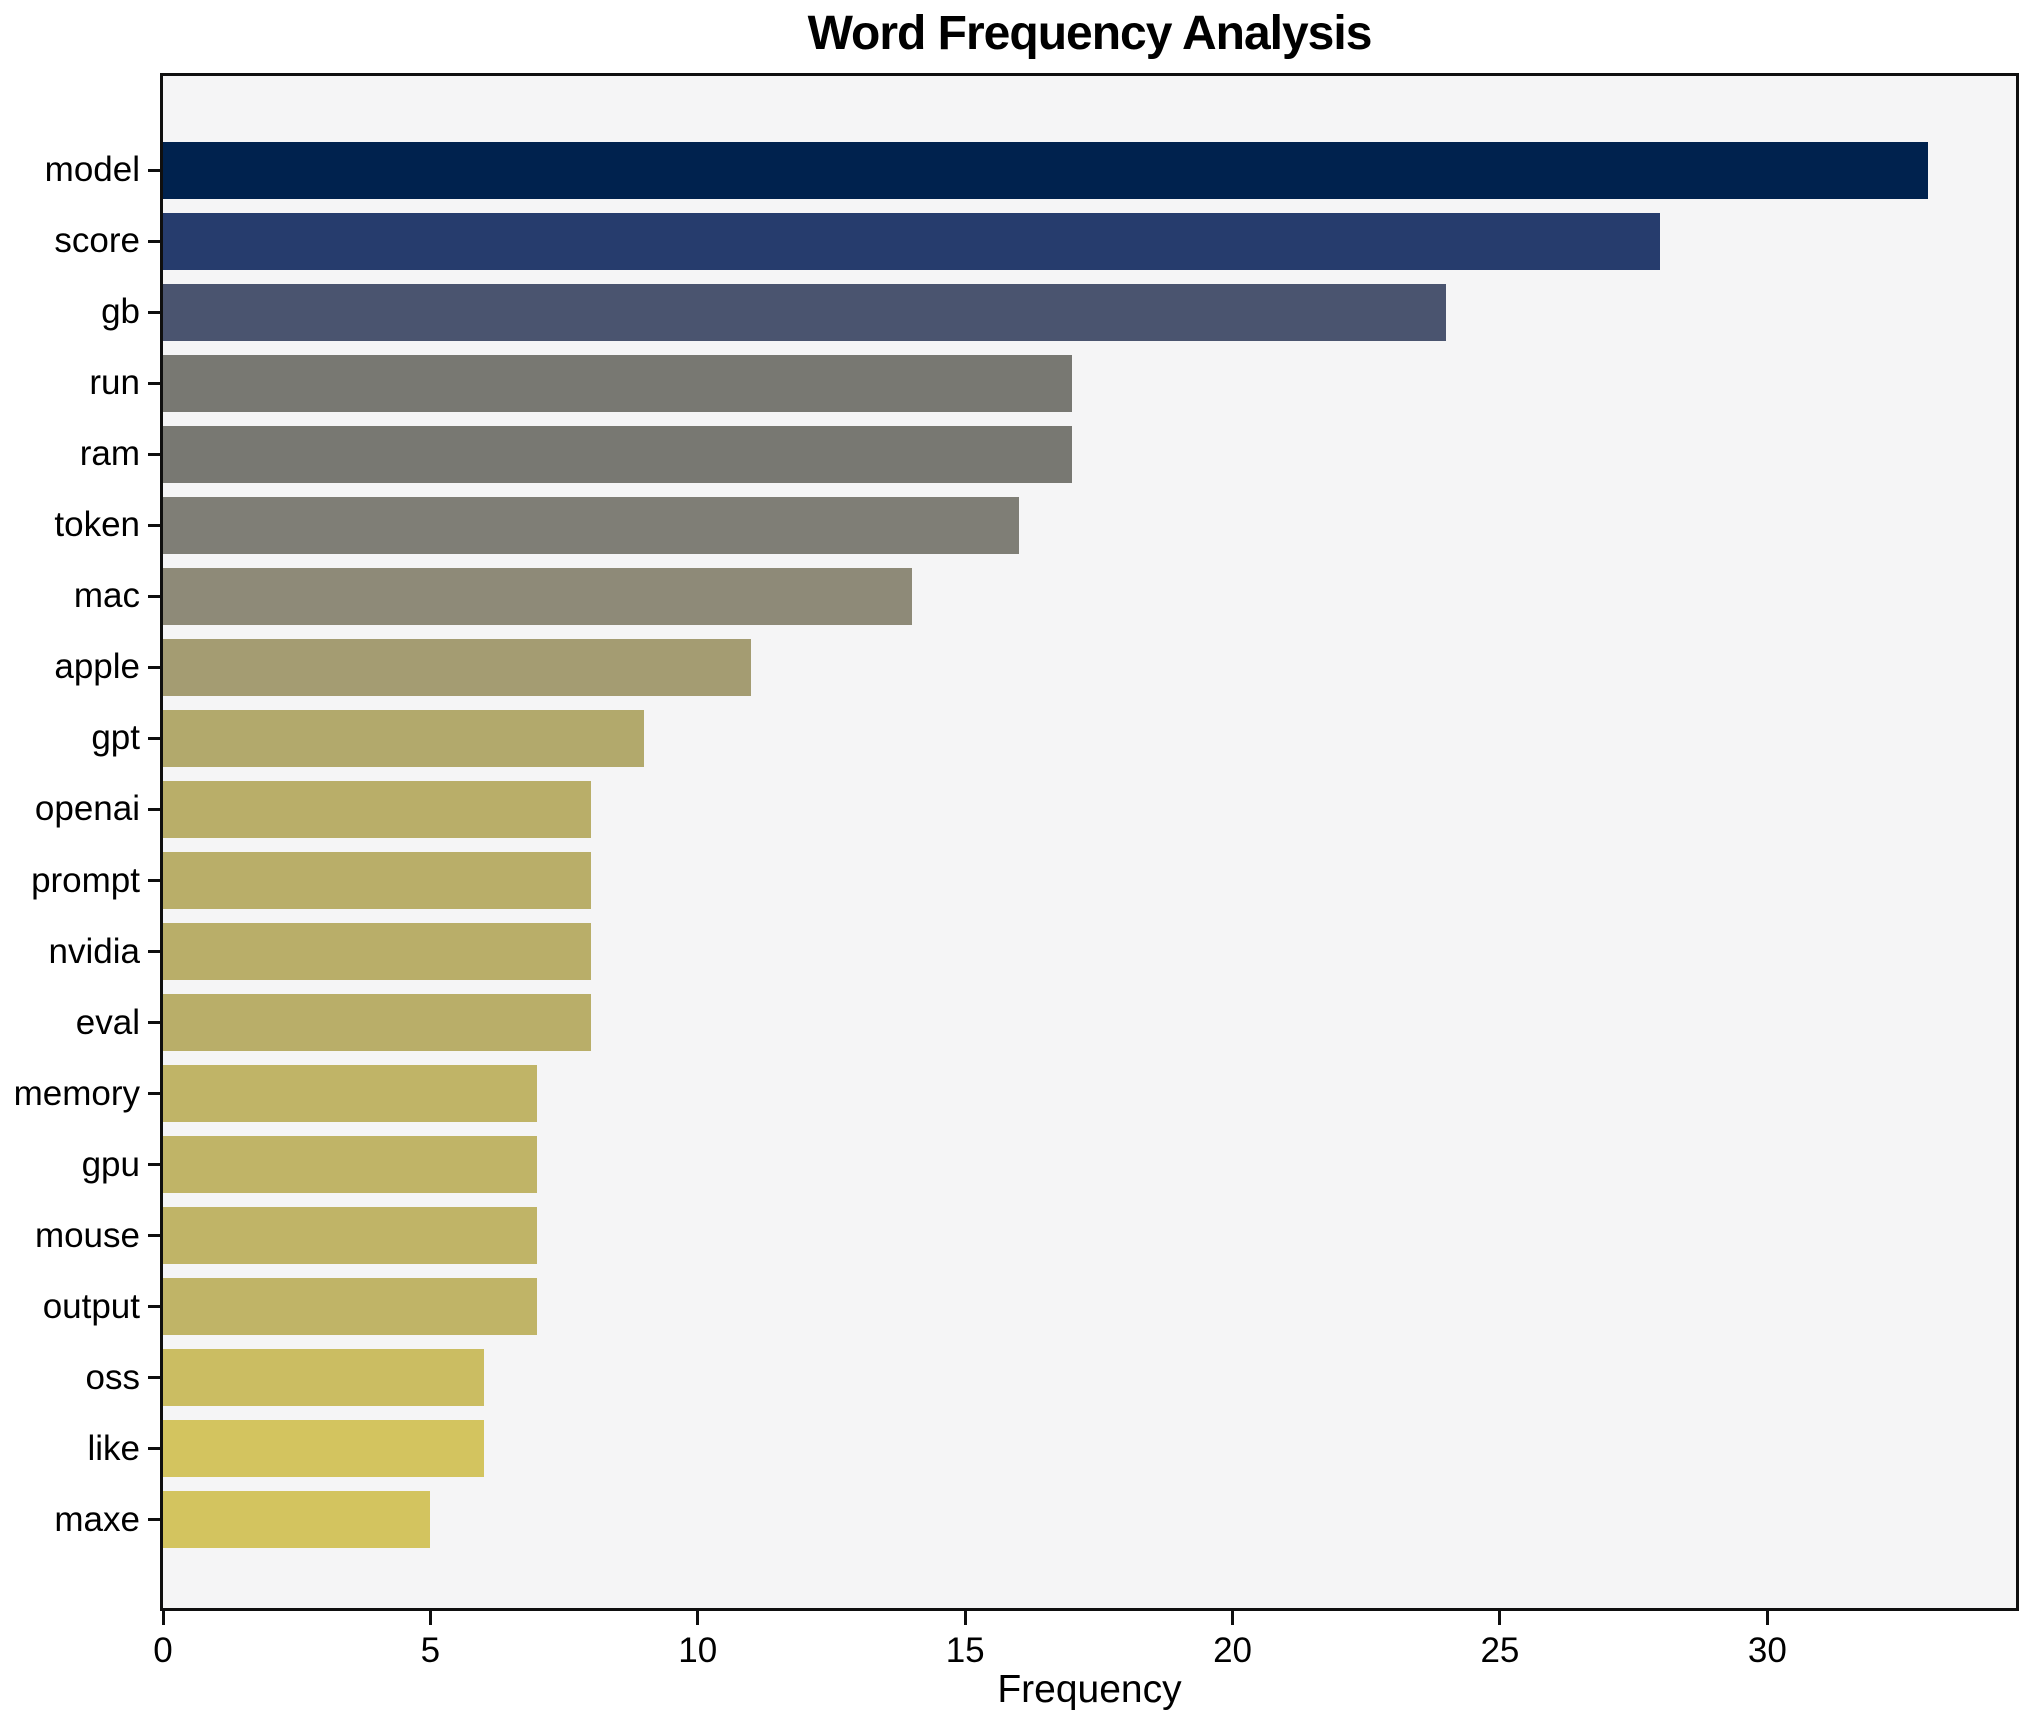 The height and width of the screenshot is (1722, 2039). I want to click on y-tick-label: token, so click(97, 525).